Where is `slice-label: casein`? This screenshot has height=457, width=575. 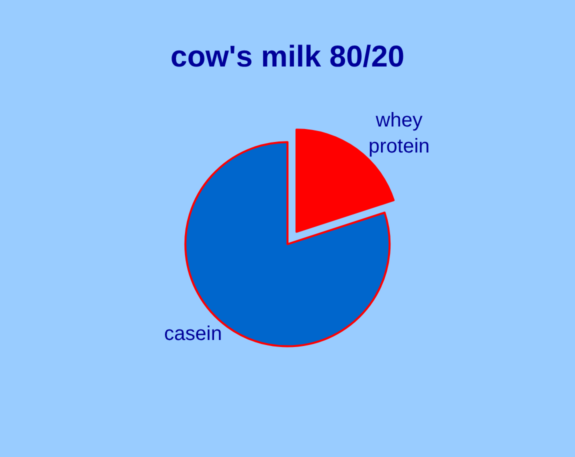
slice-label: casein is located at coordinates (193, 333).